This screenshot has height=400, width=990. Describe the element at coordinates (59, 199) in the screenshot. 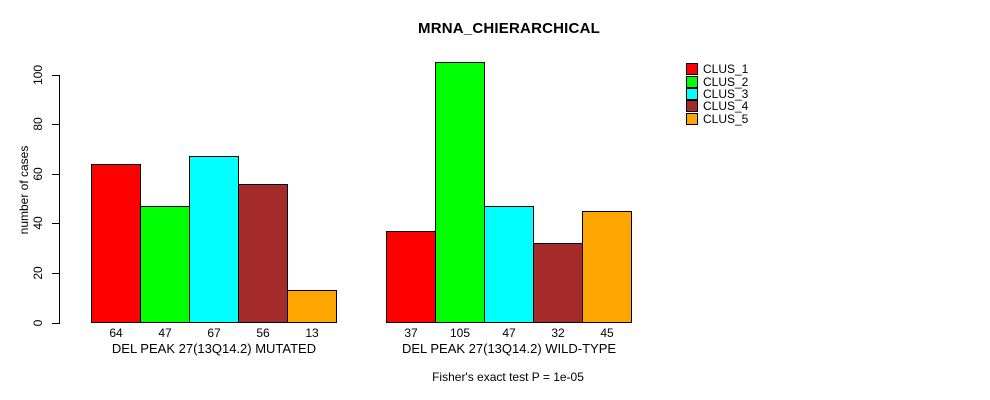

I see `y-axis-line` at that location.